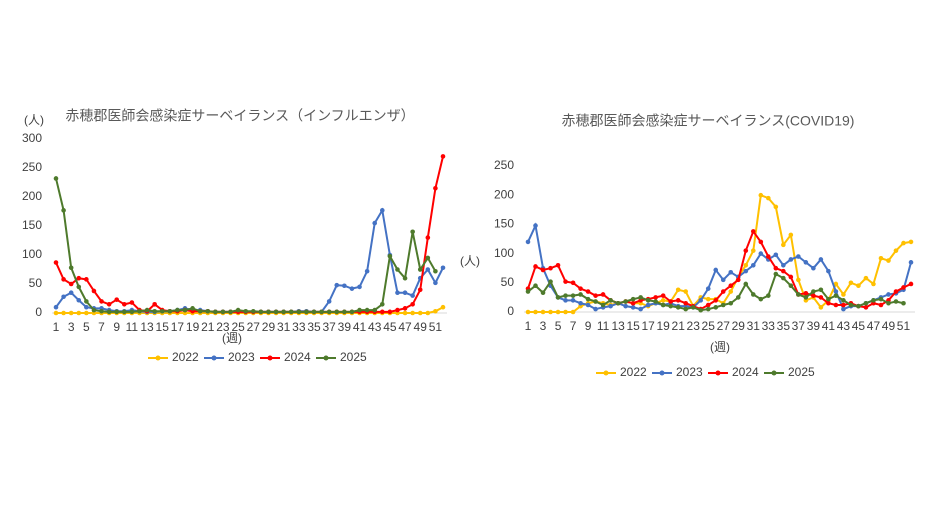 The height and width of the screenshot is (524, 930). Describe the element at coordinates (163, 327) in the screenshot. I see `x-tick-label: 15` at that location.